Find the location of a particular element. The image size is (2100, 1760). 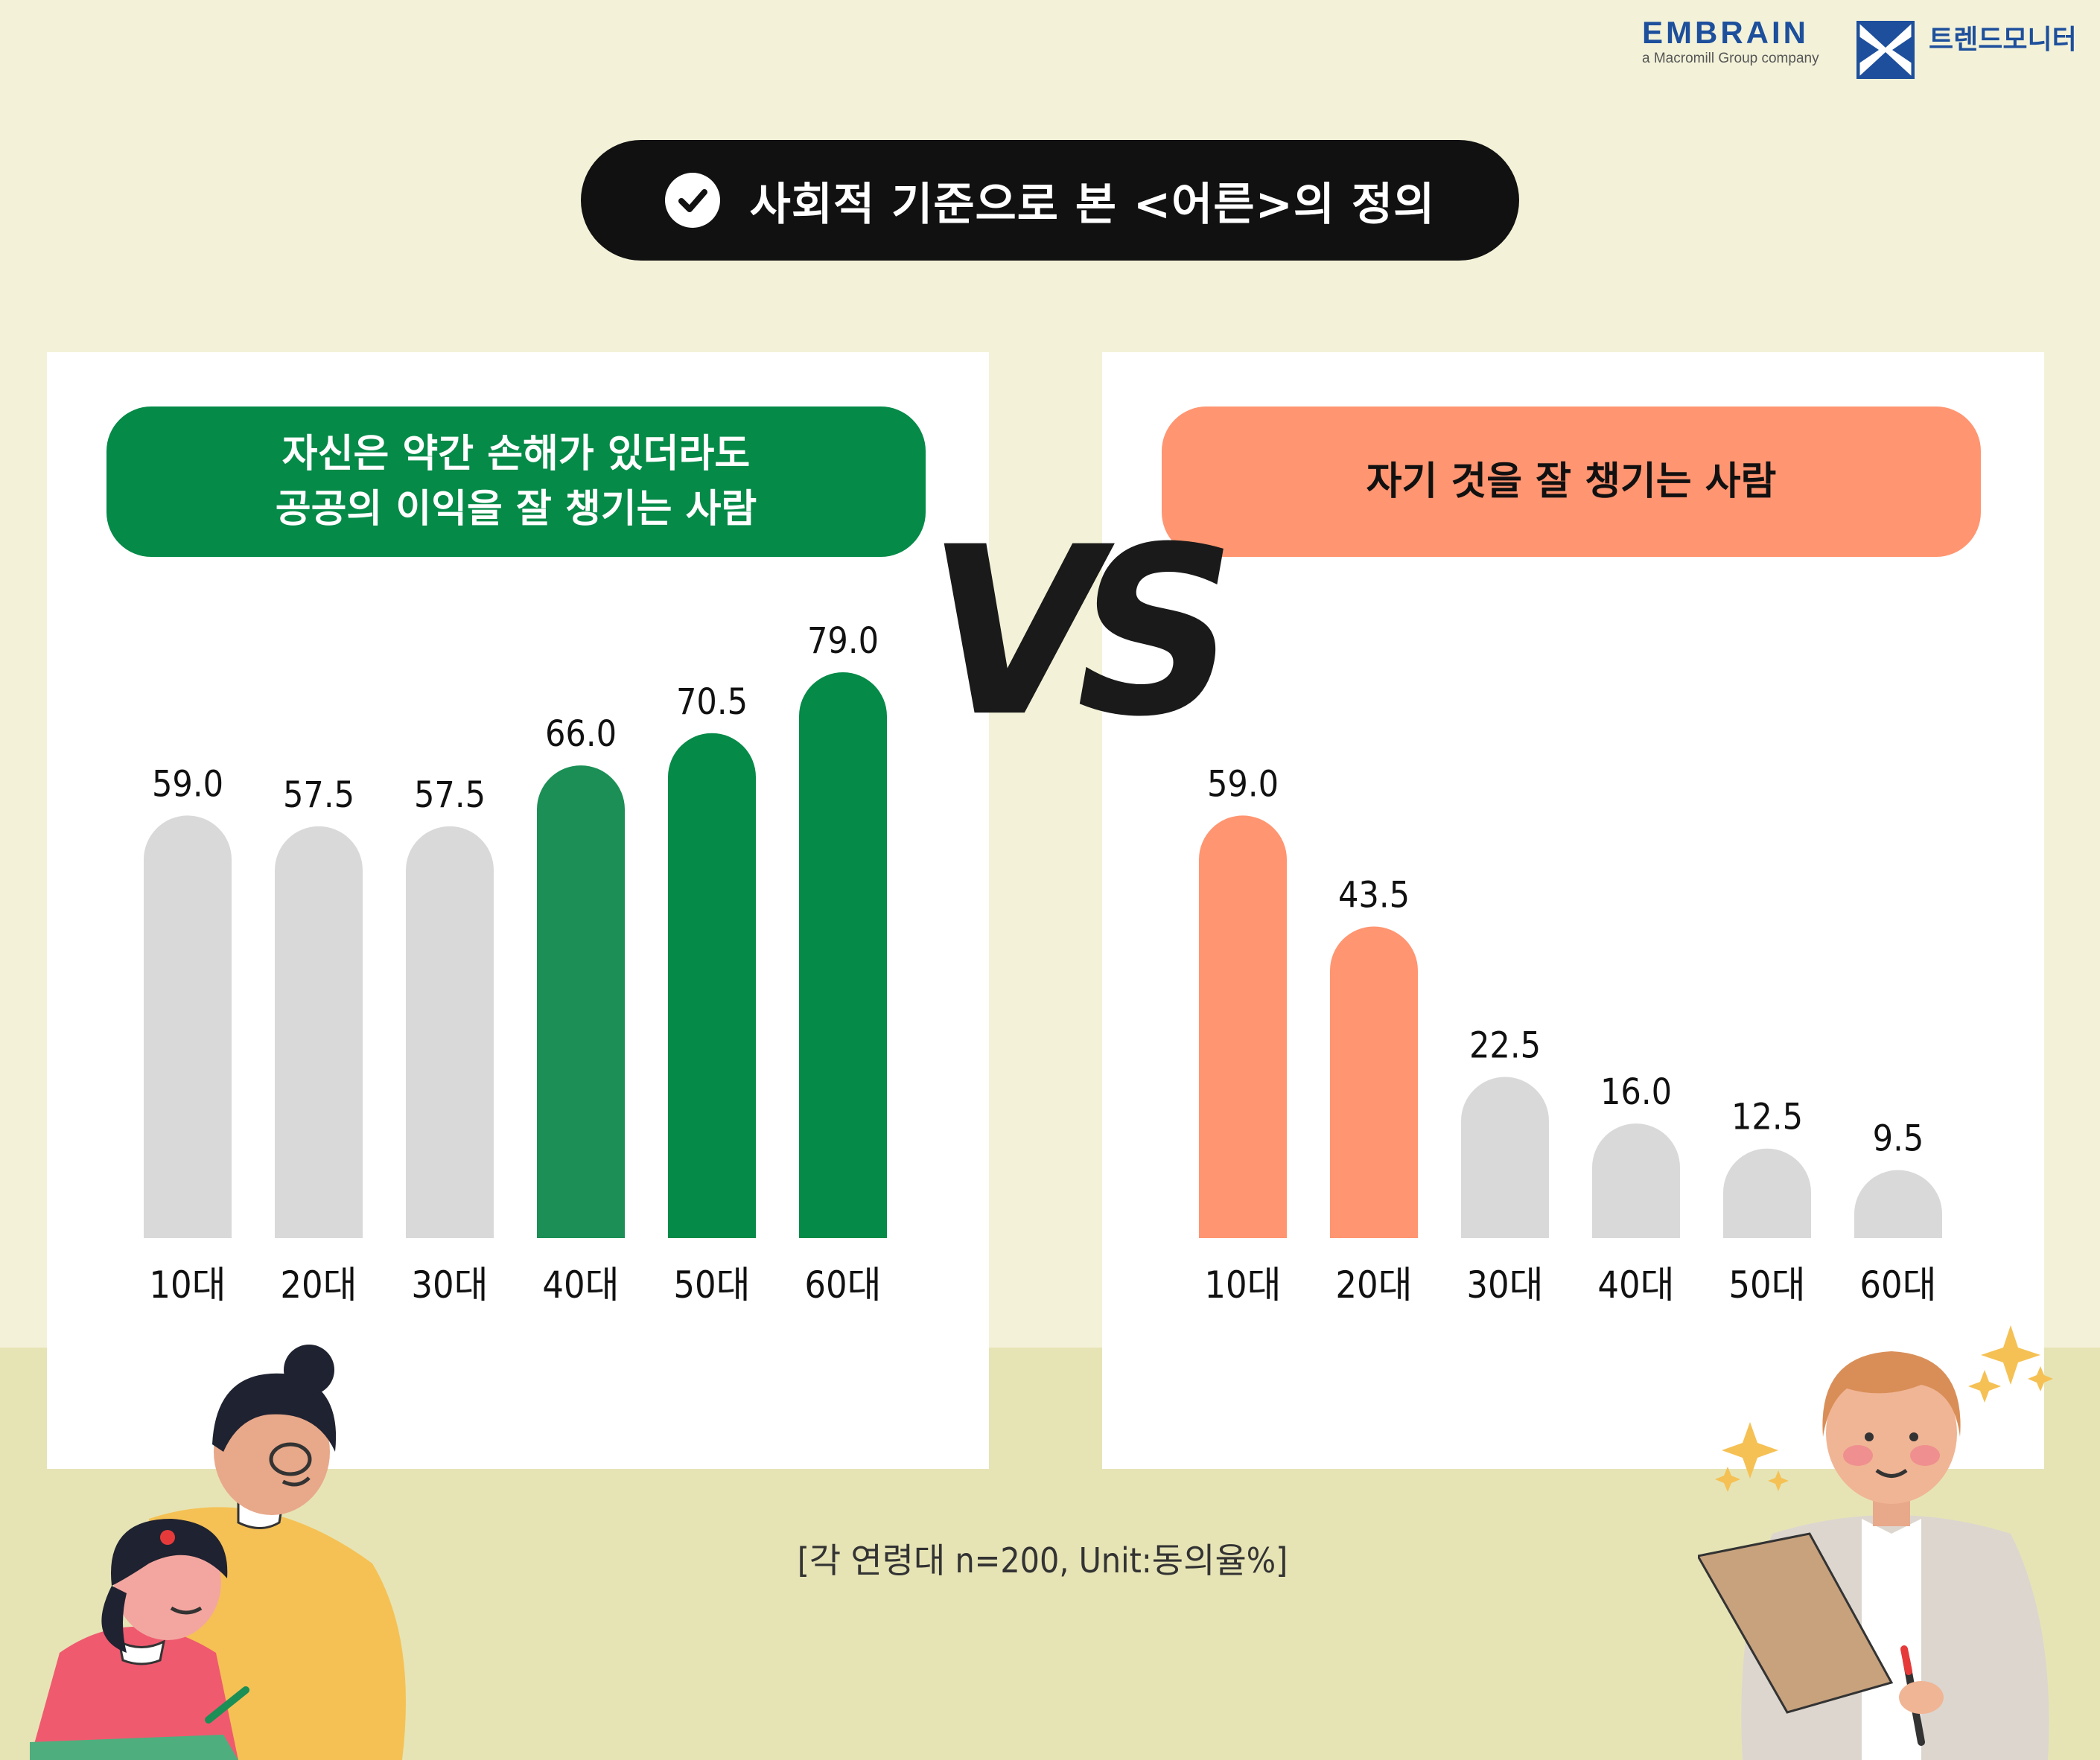

left-title-line-1: 자신은 약간 손해가 있더라도 is located at coordinates (516, 454).